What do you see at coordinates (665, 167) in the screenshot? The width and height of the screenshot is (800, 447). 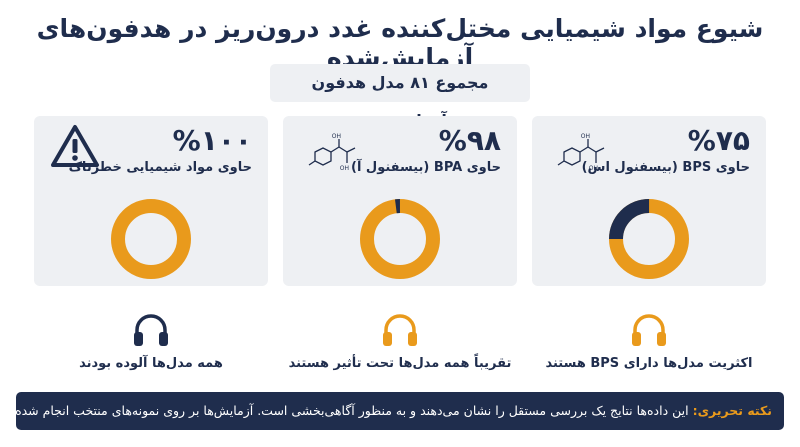 I see `card-description: حاوی BPS (بیسفنول اس)` at bounding box center [665, 167].